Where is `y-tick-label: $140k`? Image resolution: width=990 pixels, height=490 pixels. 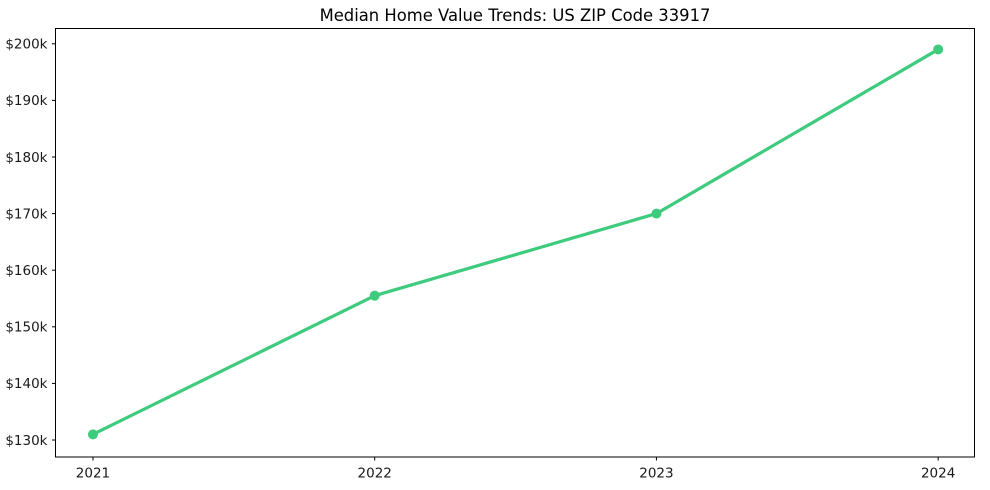 y-tick-label: $140k is located at coordinates (26, 384).